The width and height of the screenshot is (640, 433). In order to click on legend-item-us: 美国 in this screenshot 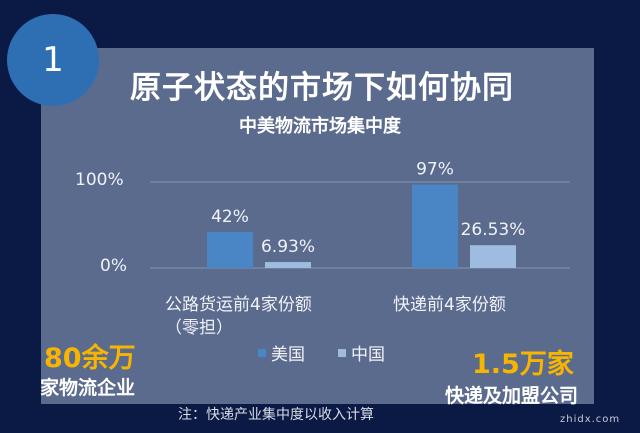, I will do `click(281, 352)`.